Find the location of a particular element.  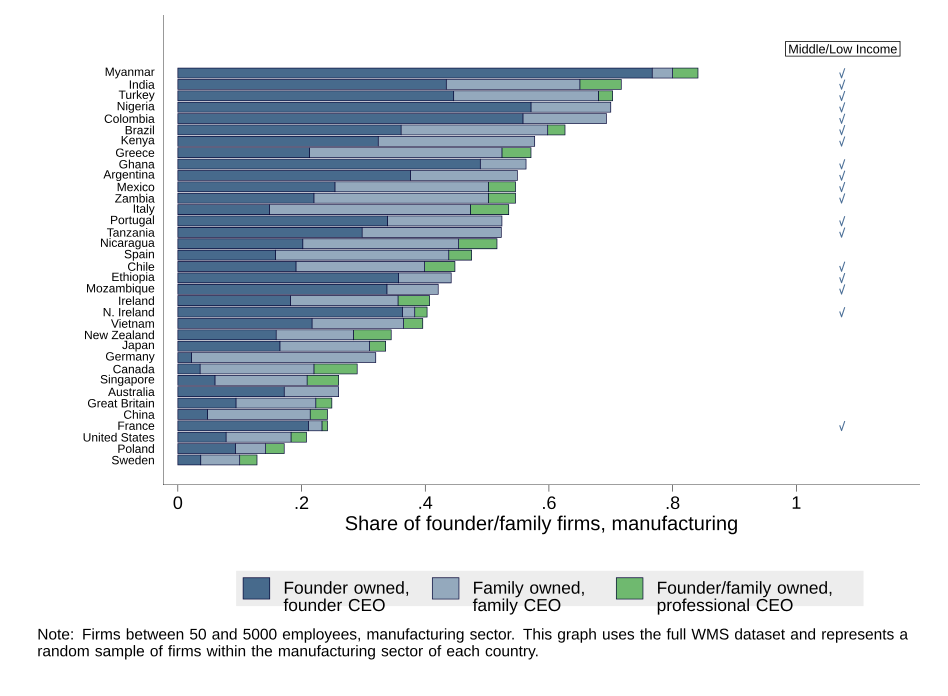

y-tick-label: Spain is located at coordinates (139, 255).